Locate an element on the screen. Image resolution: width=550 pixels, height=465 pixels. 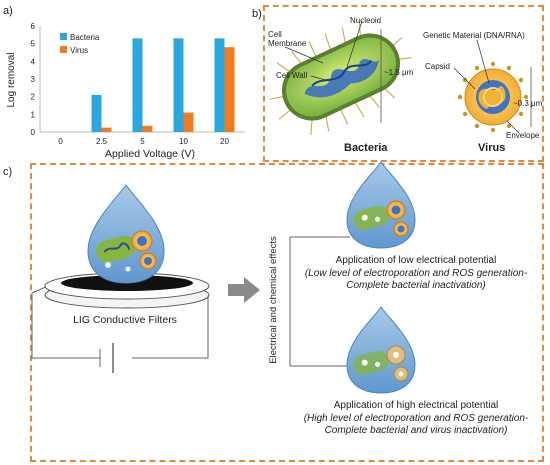
x-tick-label: 20 is located at coordinates (224, 141).